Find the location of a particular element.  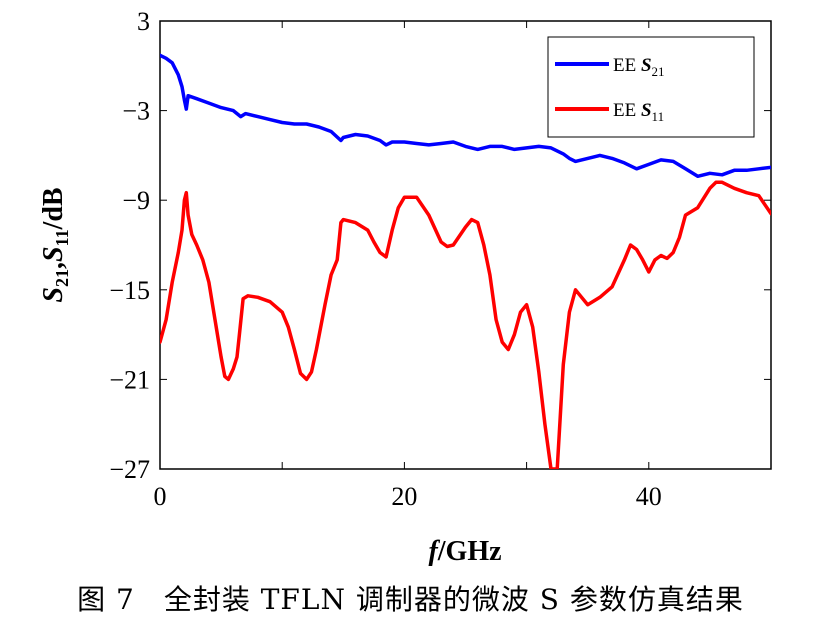

y-tick-label: −9 is located at coordinates (136, 200).